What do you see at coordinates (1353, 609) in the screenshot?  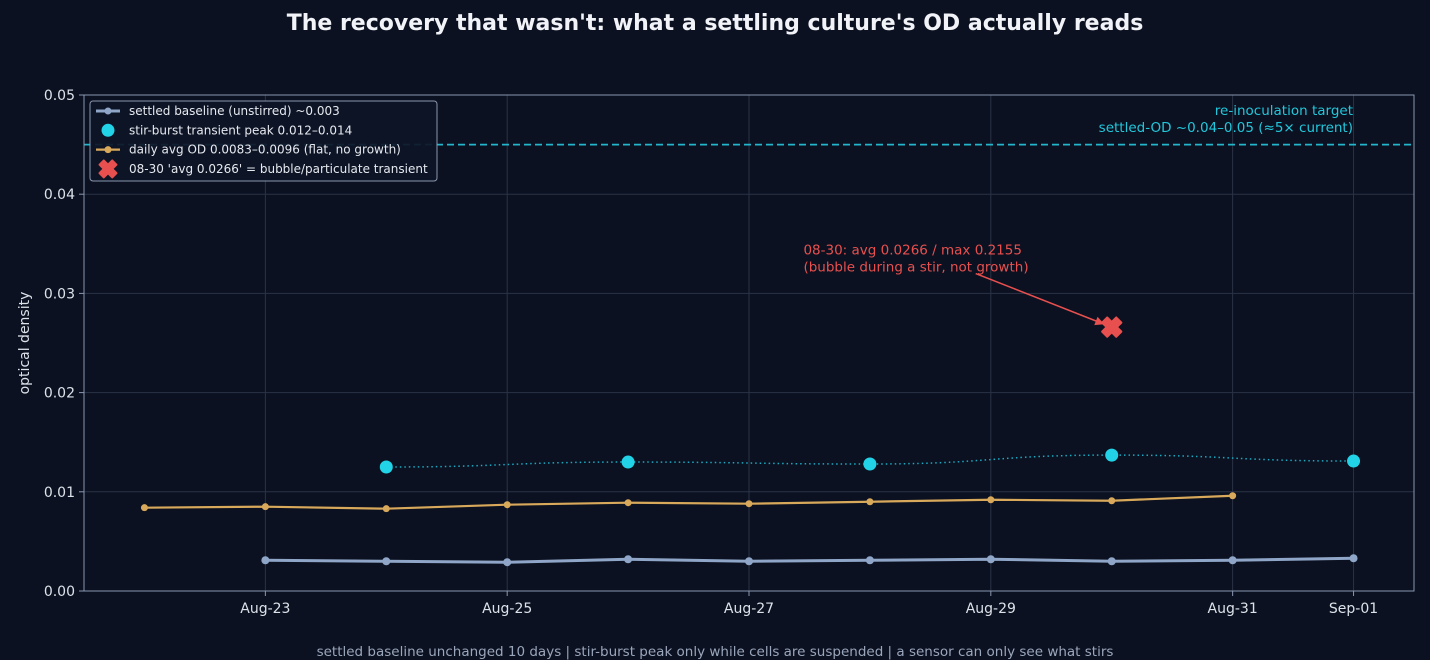 I see `x-tick-label: Sep-01` at bounding box center [1353, 609].